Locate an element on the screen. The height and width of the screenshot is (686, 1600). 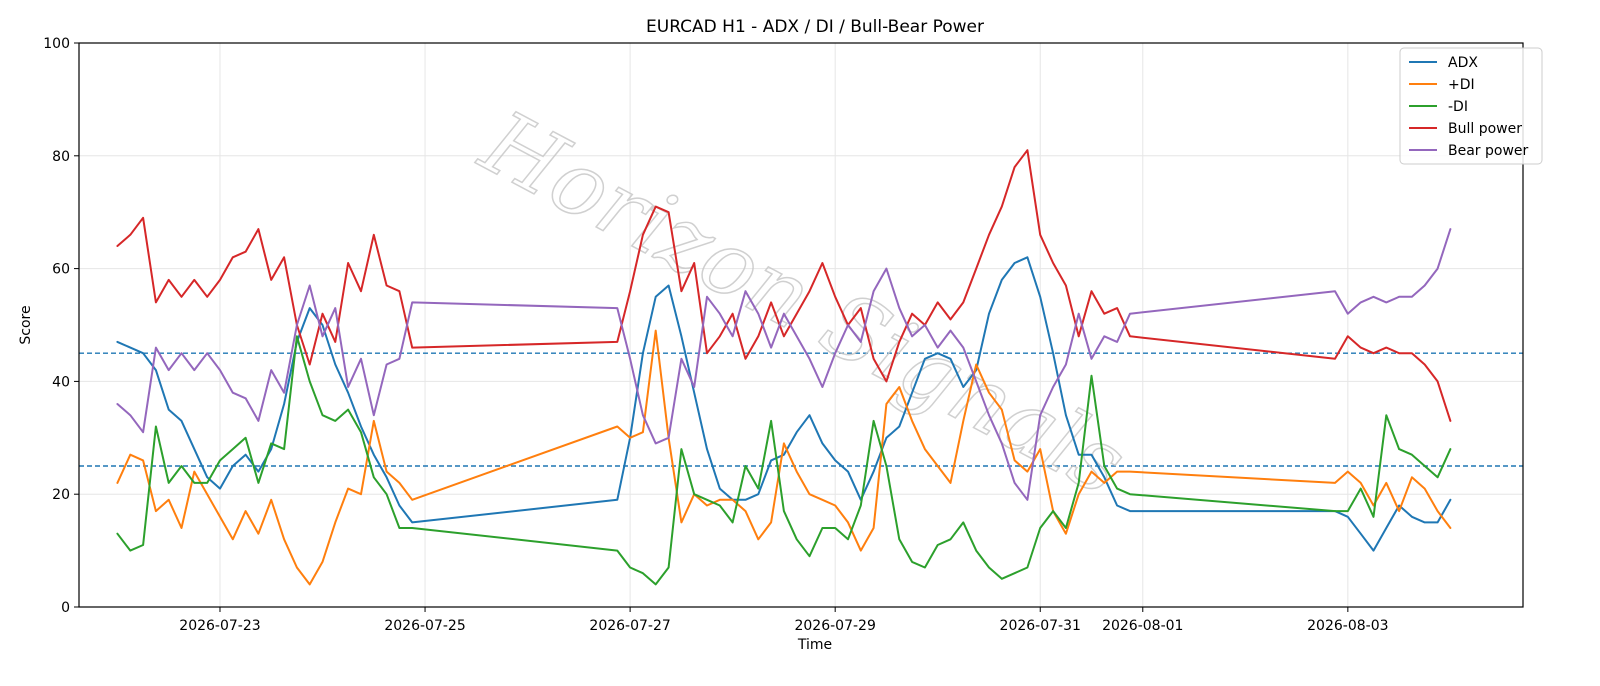
y-axis-title: Score is located at coordinates (26, 324).